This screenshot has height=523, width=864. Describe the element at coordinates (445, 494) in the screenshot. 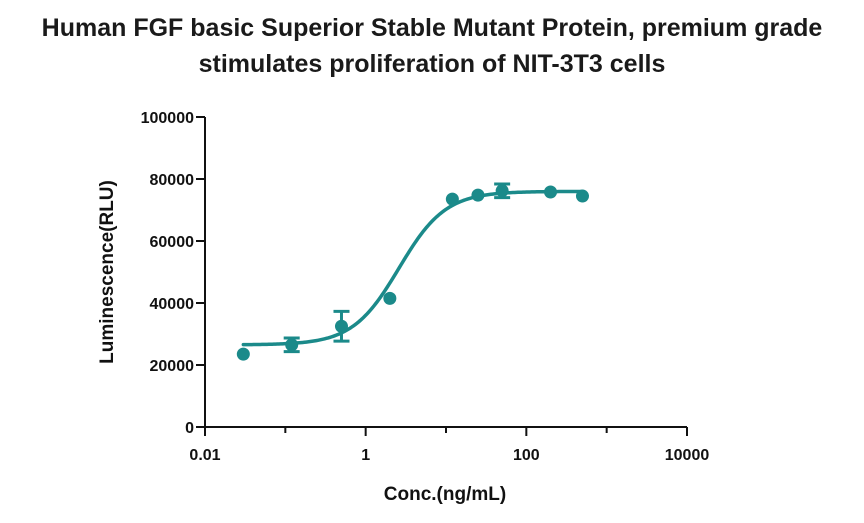

I see `x-axis-label: Conc.(ng/mL)` at that location.